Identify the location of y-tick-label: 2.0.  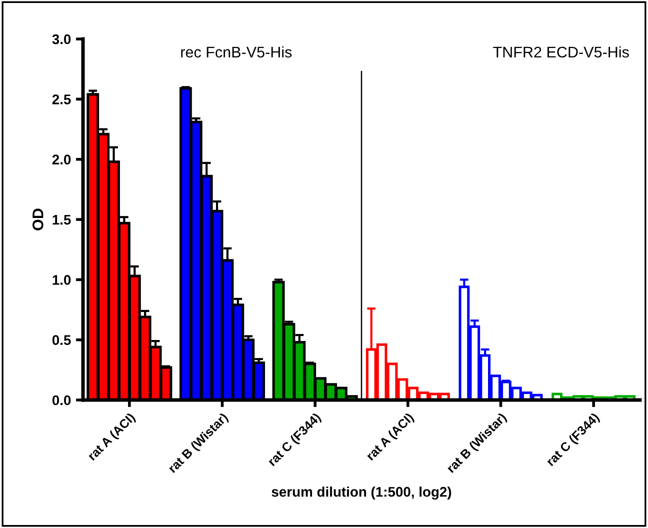
(61, 159).